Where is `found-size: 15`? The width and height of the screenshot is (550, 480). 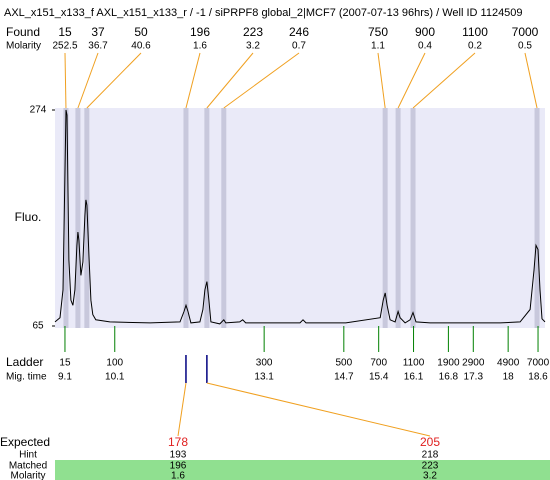
found-size: 15 is located at coordinates (65, 32).